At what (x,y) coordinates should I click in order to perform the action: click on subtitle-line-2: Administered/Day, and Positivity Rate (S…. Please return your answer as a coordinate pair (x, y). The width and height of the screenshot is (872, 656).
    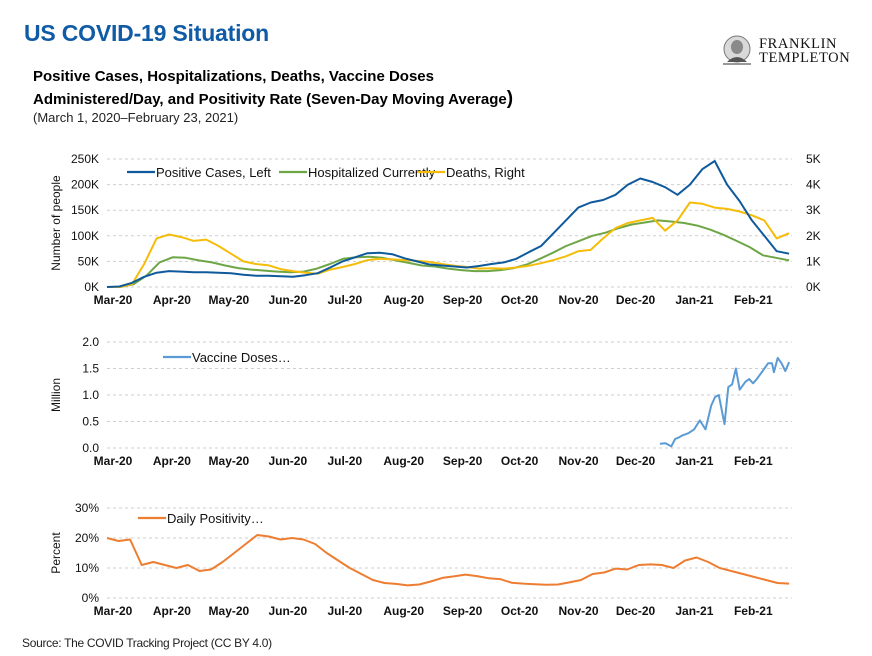
    Looking at the image, I should click on (273, 98).